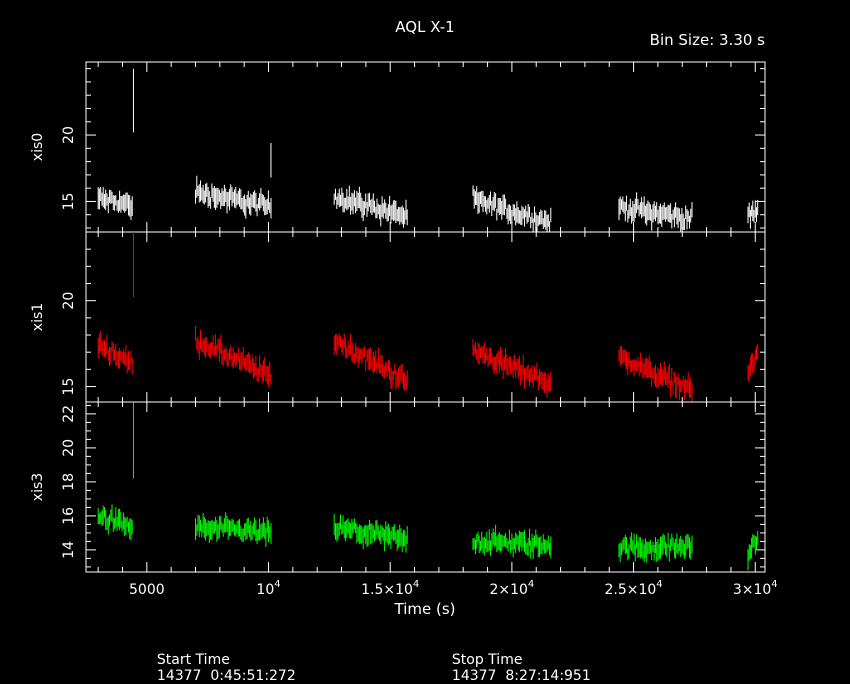  What do you see at coordinates (69, 414) in the screenshot?
I see `y-tick-label: 22` at bounding box center [69, 414].